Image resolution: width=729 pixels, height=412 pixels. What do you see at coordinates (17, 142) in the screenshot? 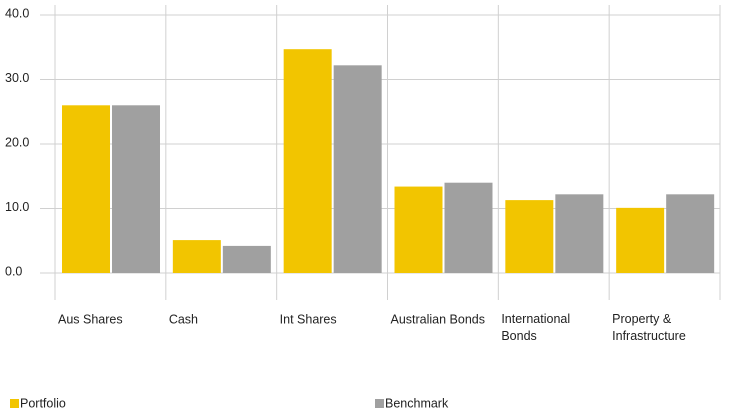
I see `y-tick-label: 20.0` at bounding box center [17, 142].